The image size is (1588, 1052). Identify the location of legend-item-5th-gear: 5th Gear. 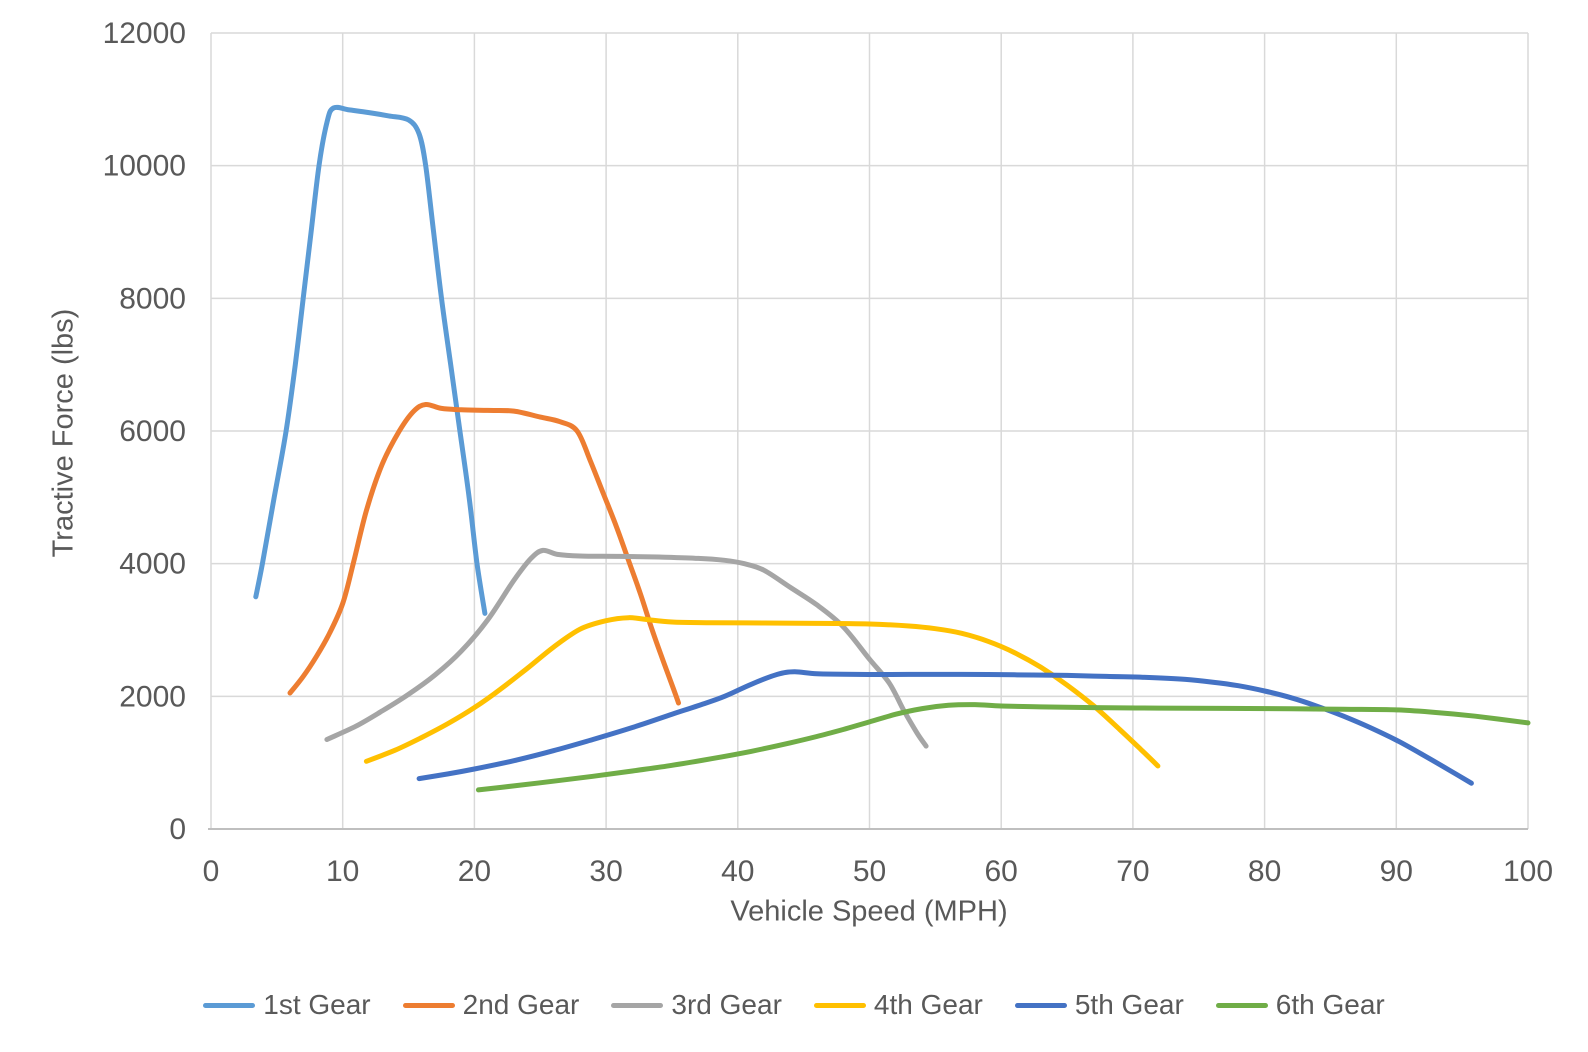
(1099, 1005).